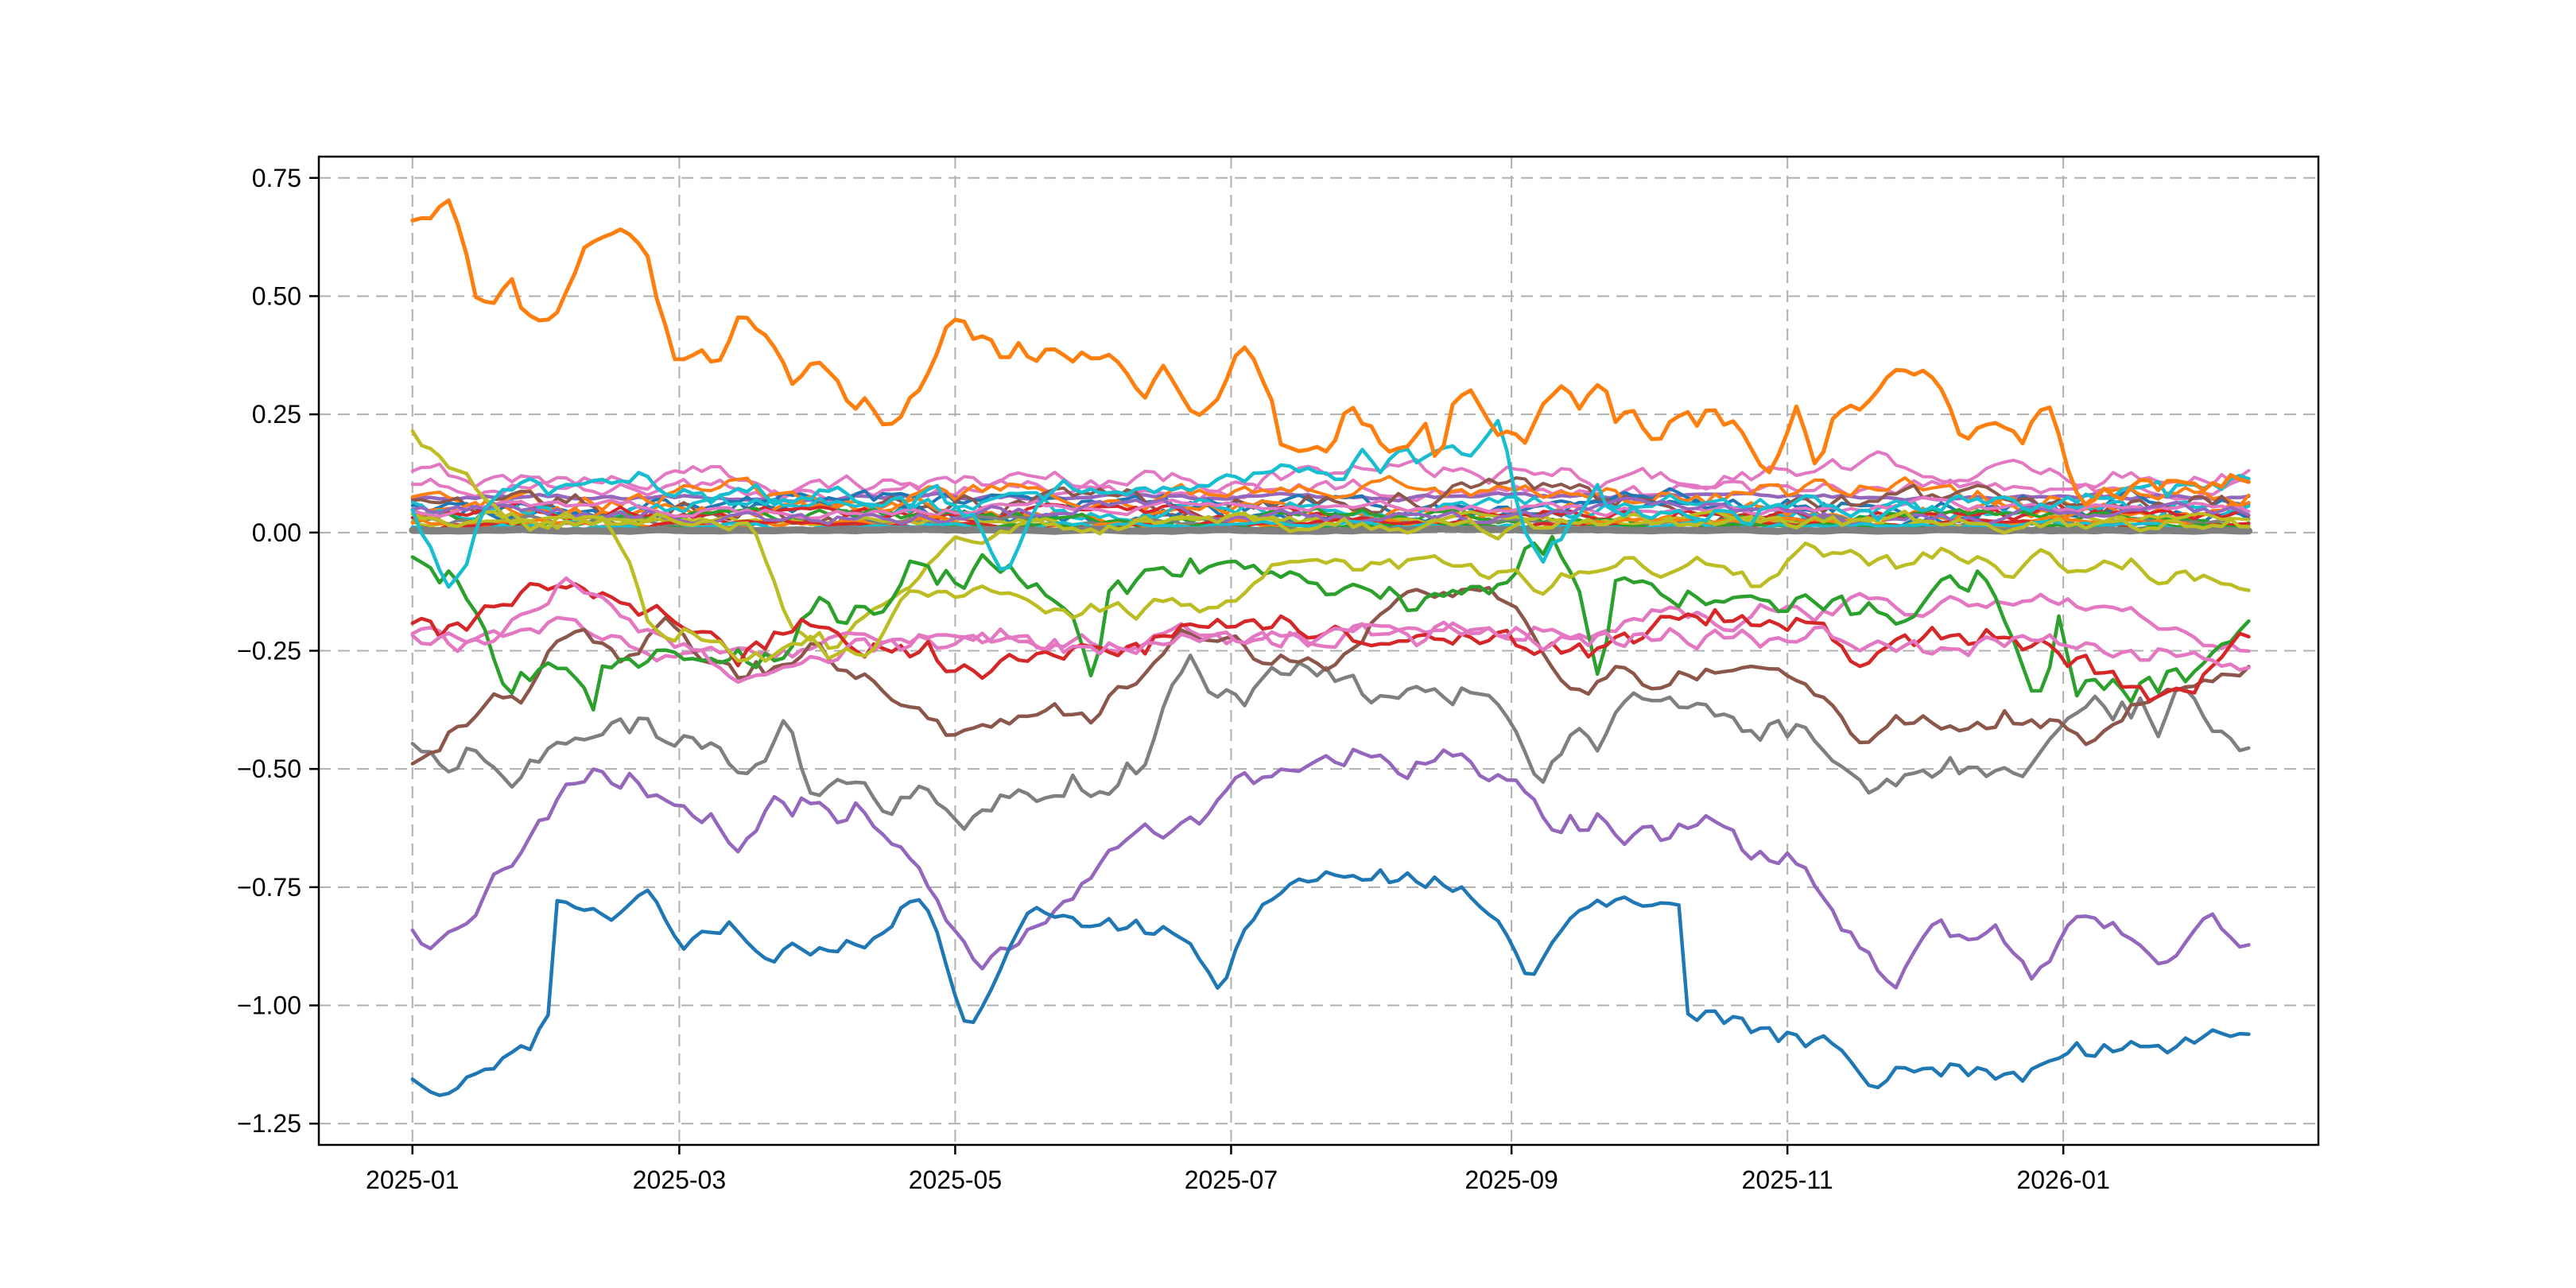  I want to click on series-line-olive-main, so click(1331, 546).